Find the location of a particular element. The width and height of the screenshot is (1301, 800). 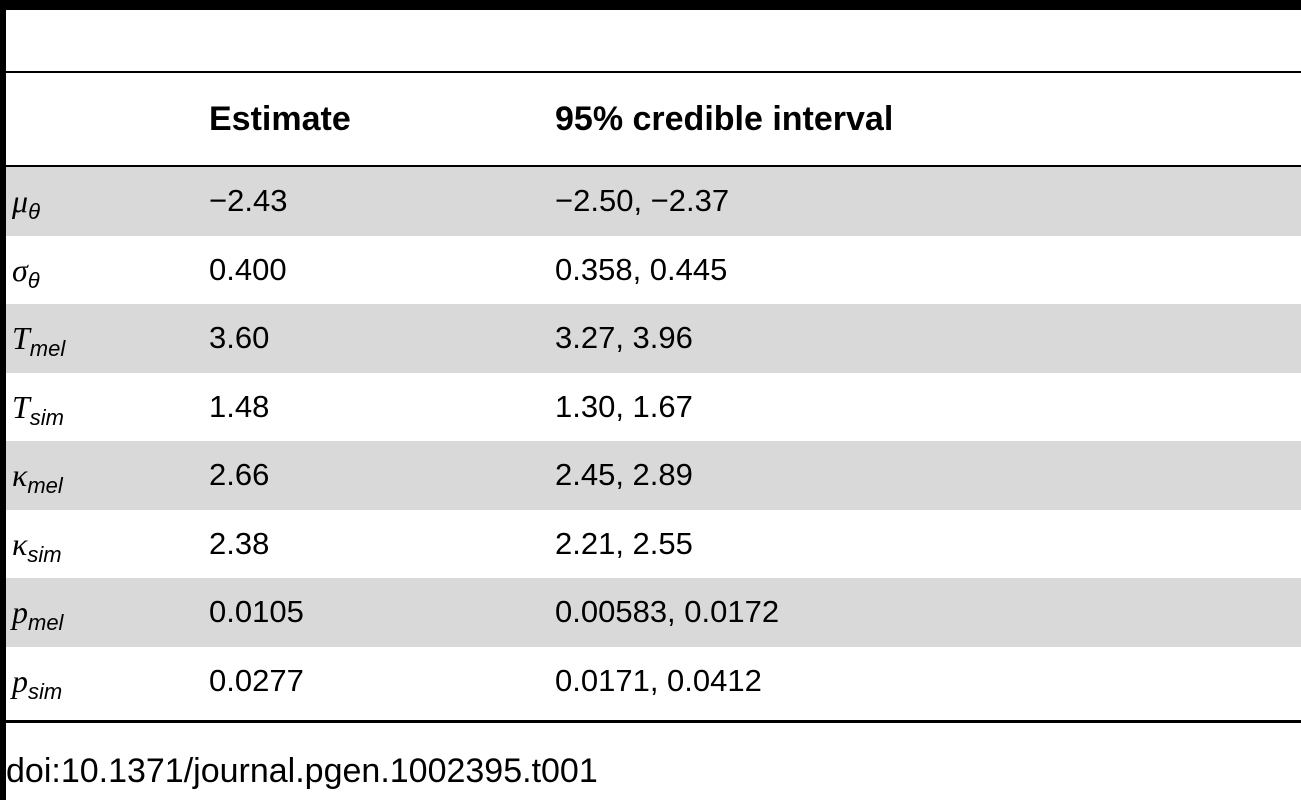

table-row: pmel 0.0105 0.00583, 0.0172 is located at coordinates (653, 612).